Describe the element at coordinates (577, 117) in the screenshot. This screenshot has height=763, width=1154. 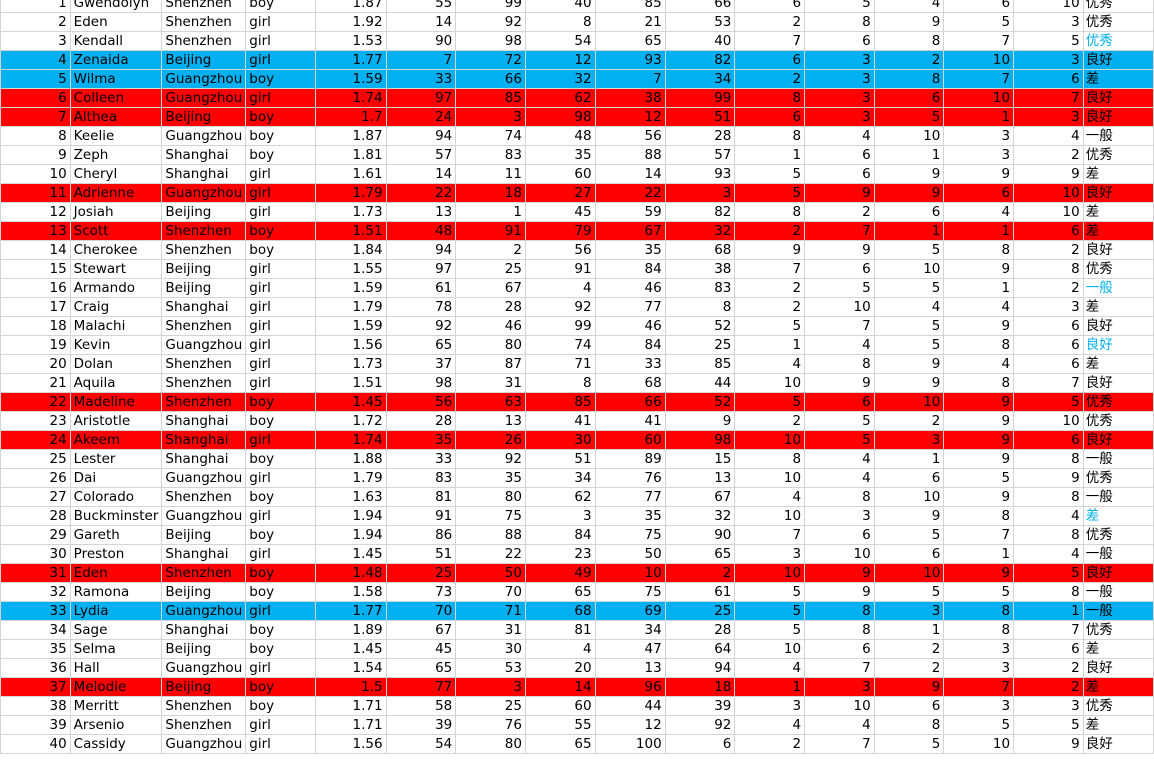
I see `table-row: 7 Althea Beijing boy 1.7 24 3 98 12 51 6 3 5 1 3 良好` at that location.